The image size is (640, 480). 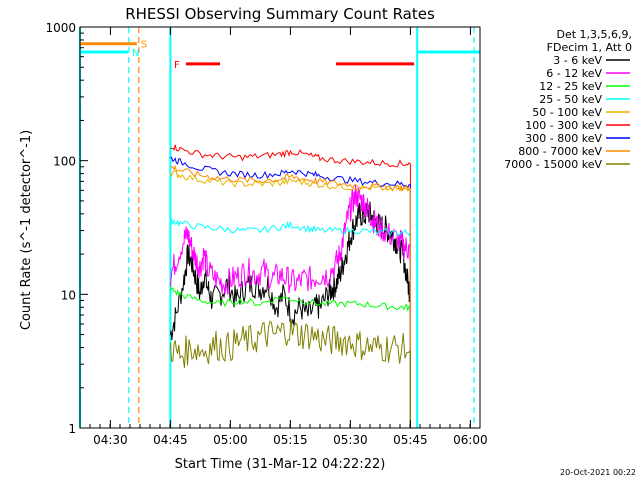 What do you see at coordinates (574, 73) in the screenshot?
I see `legend-entry: 6 - 12 keV` at bounding box center [574, 73].